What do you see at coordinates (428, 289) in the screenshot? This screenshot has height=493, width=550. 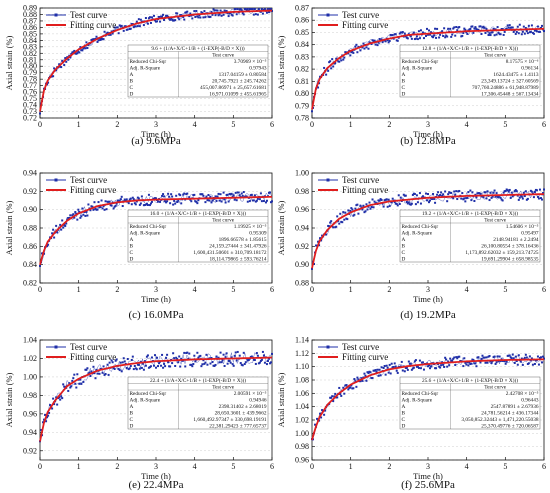 I see `x-tick-label: 3` at bounding box center [428, 289].